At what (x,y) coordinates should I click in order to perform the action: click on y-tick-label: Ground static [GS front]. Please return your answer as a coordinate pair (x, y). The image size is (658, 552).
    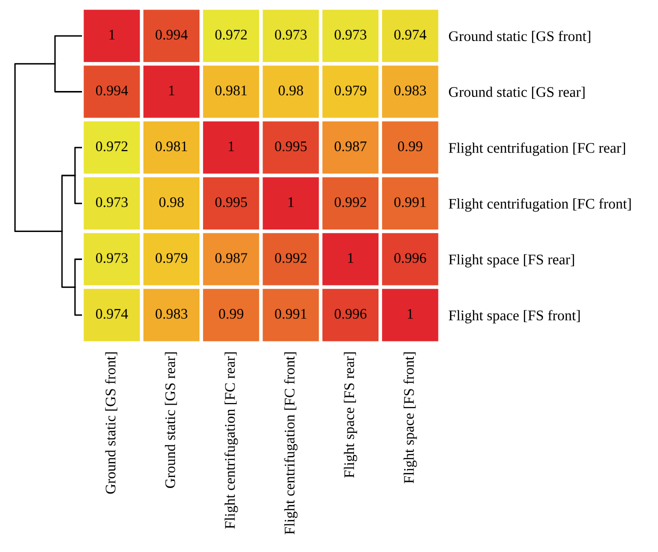
    Looking at the image, I should click on (519, 36).